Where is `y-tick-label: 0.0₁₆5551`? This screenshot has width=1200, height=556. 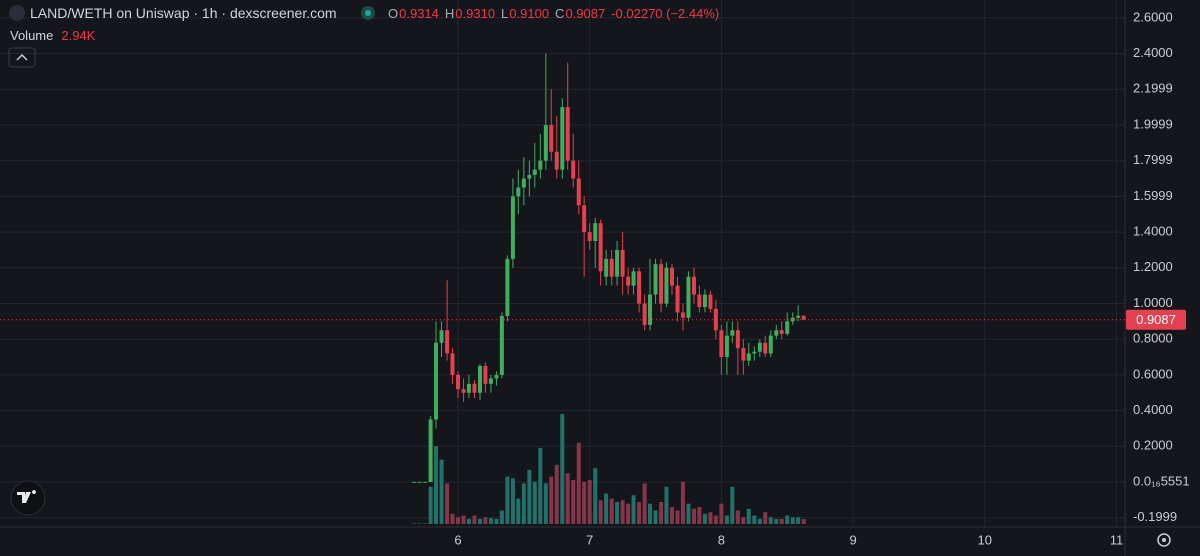
y-tick-label: 0.0₁₆5551 is located at coordinates (1161, 480).